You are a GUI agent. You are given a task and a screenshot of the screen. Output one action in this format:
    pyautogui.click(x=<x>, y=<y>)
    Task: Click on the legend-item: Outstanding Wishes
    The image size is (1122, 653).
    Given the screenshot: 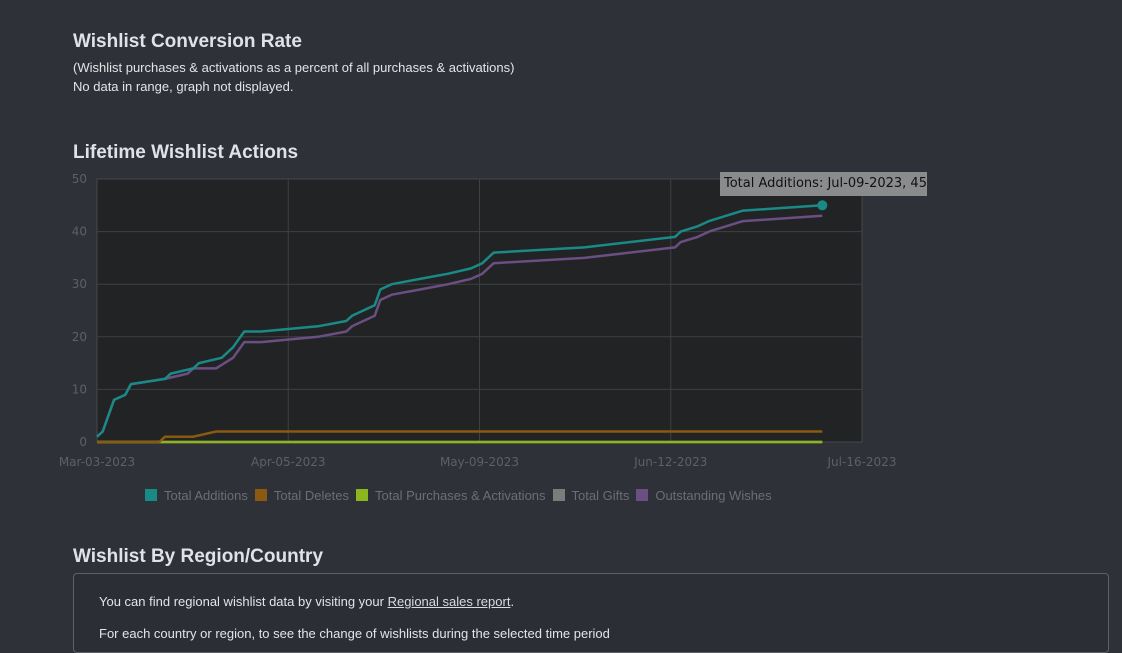 What is the action you would take?
    pyautogui.click(x=704, y=495)
    